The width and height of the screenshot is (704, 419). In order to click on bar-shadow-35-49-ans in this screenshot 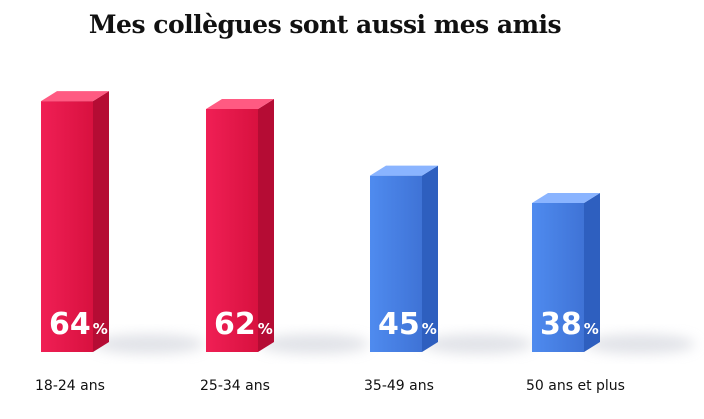, I will do `click(478, 344)`.